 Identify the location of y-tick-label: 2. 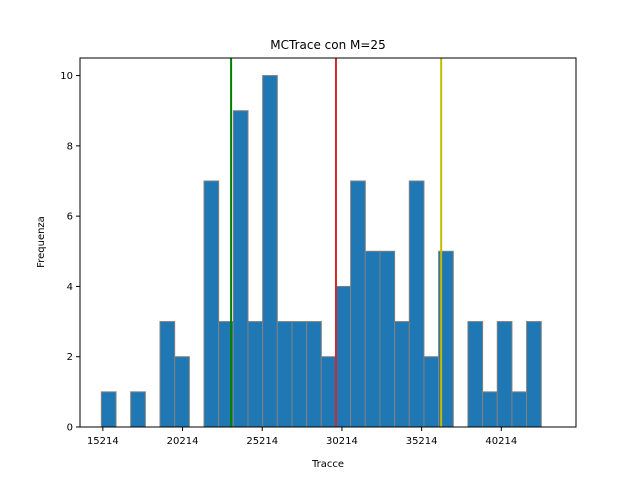
(70, 357).